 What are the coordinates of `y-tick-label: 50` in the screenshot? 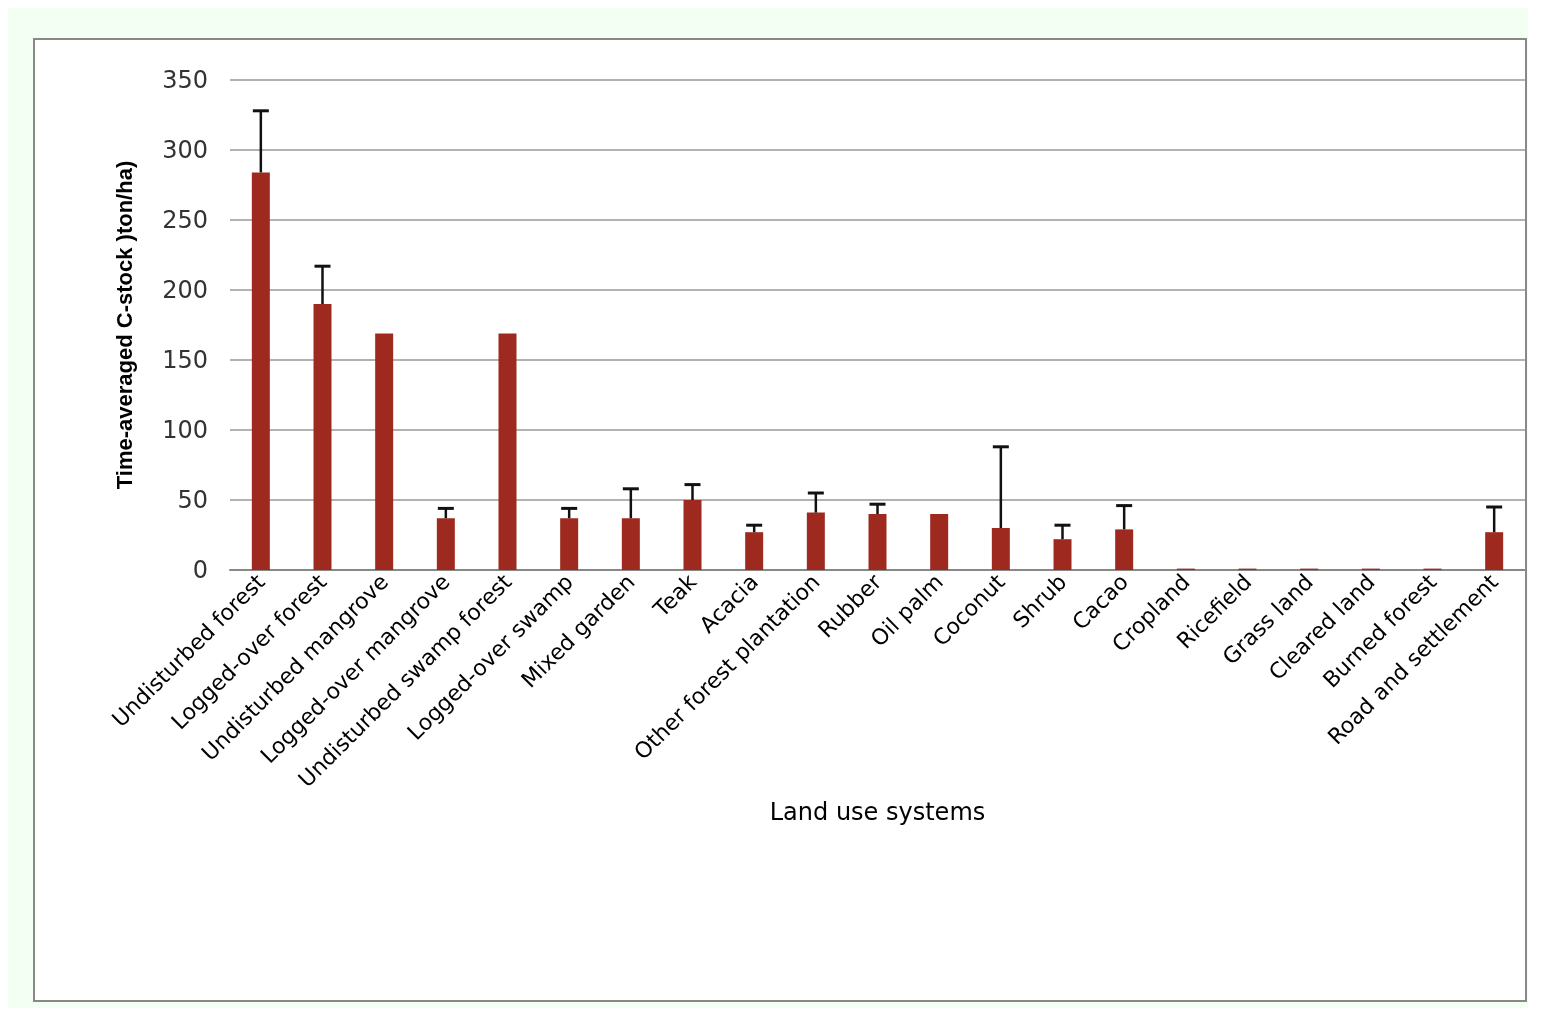 It's located at (192, 500).